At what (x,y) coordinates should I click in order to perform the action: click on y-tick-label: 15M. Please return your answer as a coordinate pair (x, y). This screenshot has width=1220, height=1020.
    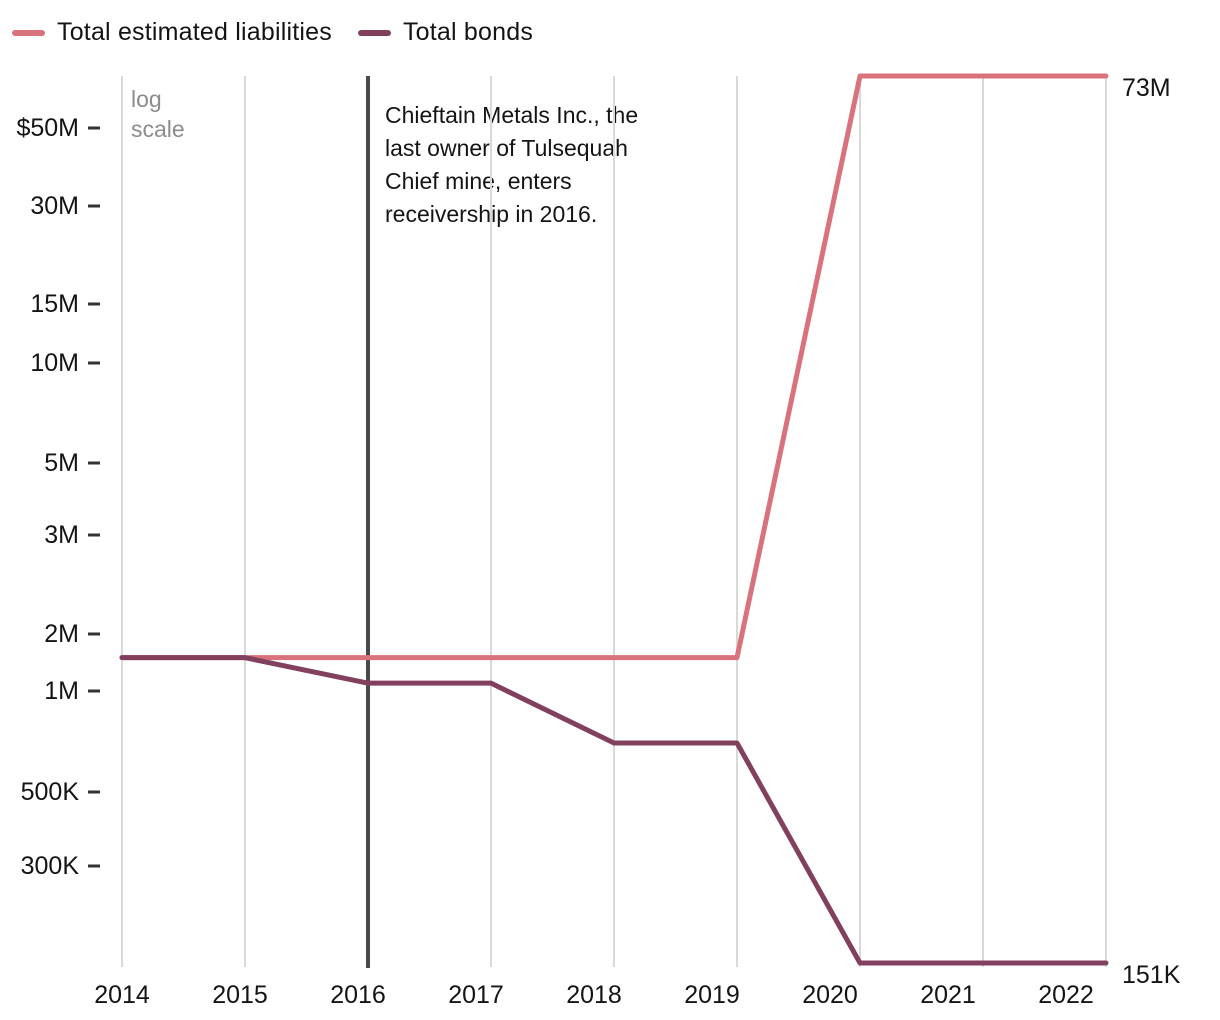
    Looking at the image, I should click on (54, 304).